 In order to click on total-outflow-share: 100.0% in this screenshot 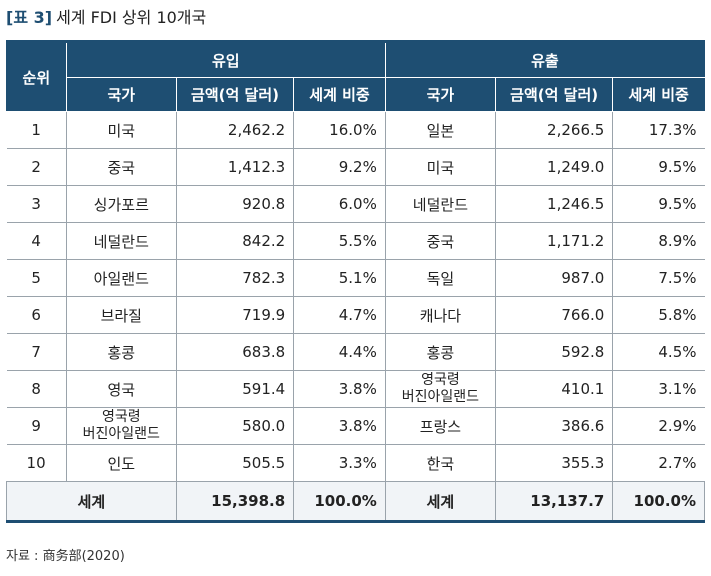, I will do `click(658, 502)`.